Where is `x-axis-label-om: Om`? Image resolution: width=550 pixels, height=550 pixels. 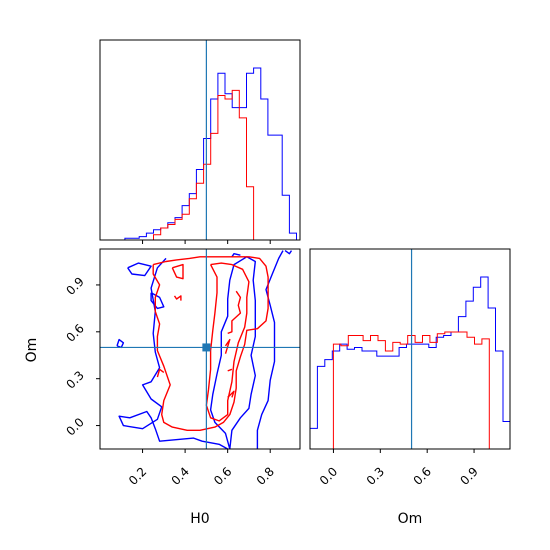
x-axis-label-om: Om is located at coordinates (410, 519).